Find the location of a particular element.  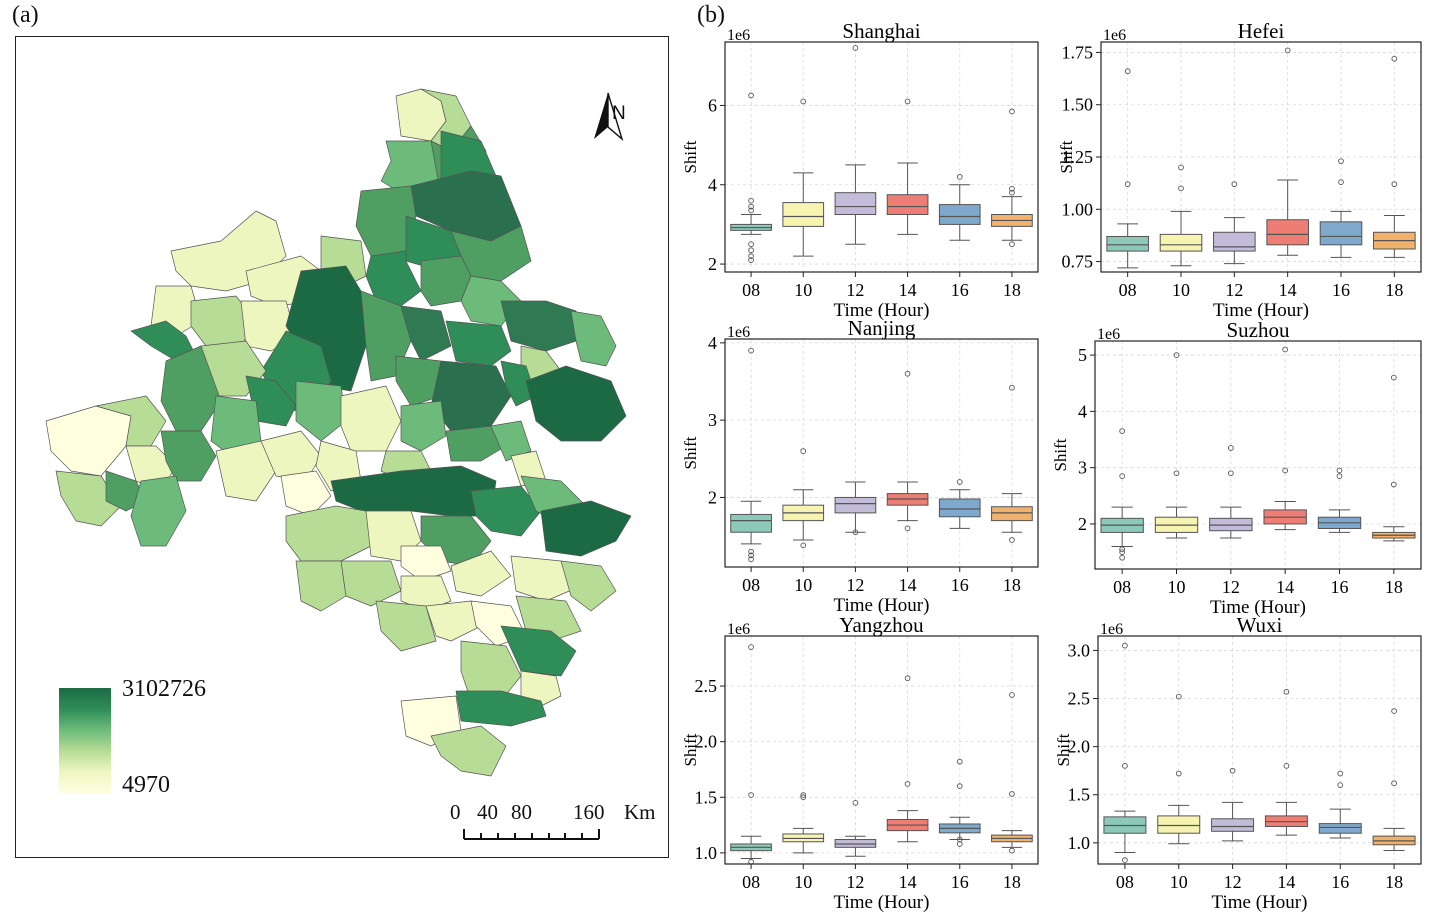

scale-unit-label: Km is located at coordinates (640, 812).